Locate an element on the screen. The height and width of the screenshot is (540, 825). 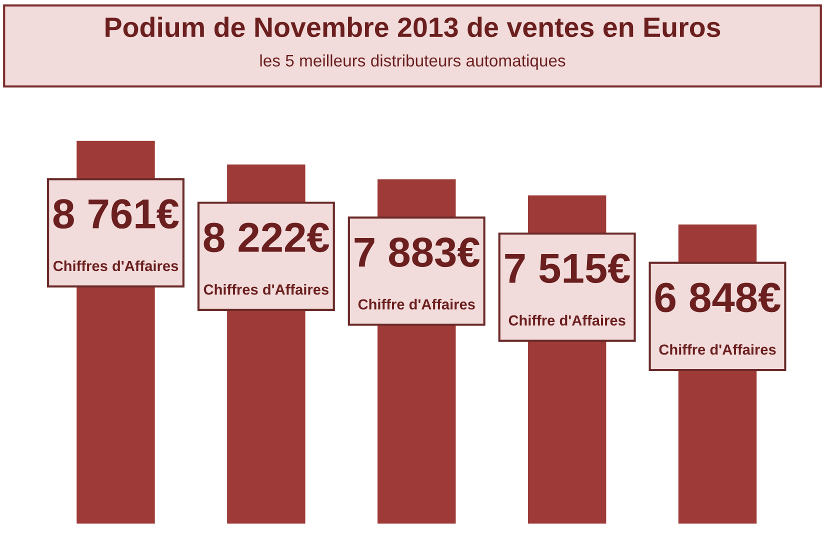
chart-subtitle: les 5 meilleurs distributeurs automatiques is located at coordinates (413, 62).